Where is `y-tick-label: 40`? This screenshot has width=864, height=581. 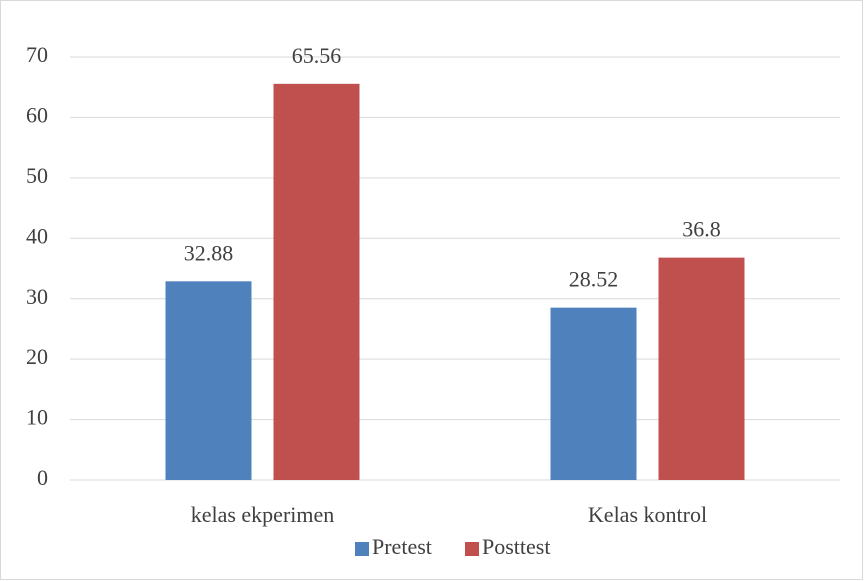
y-tick-label: 40 is located at coordinates (37, 235).